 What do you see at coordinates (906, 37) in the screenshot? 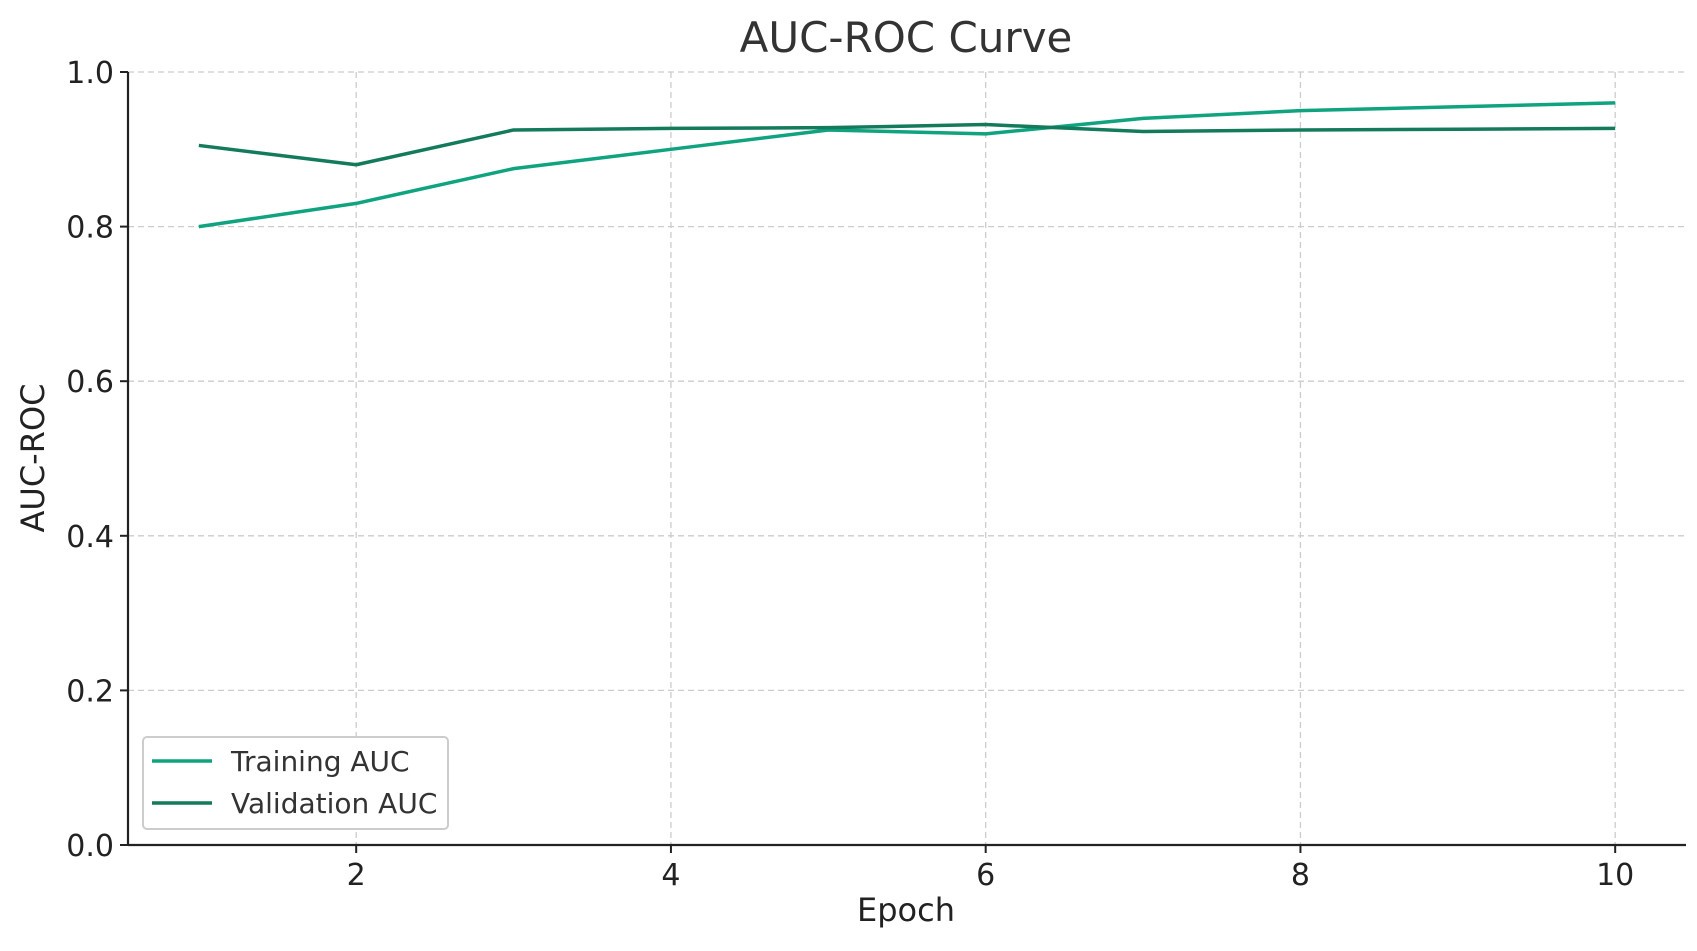
I see `chart-title: AUC-ROC Curve` at bounding box center [906, 37].